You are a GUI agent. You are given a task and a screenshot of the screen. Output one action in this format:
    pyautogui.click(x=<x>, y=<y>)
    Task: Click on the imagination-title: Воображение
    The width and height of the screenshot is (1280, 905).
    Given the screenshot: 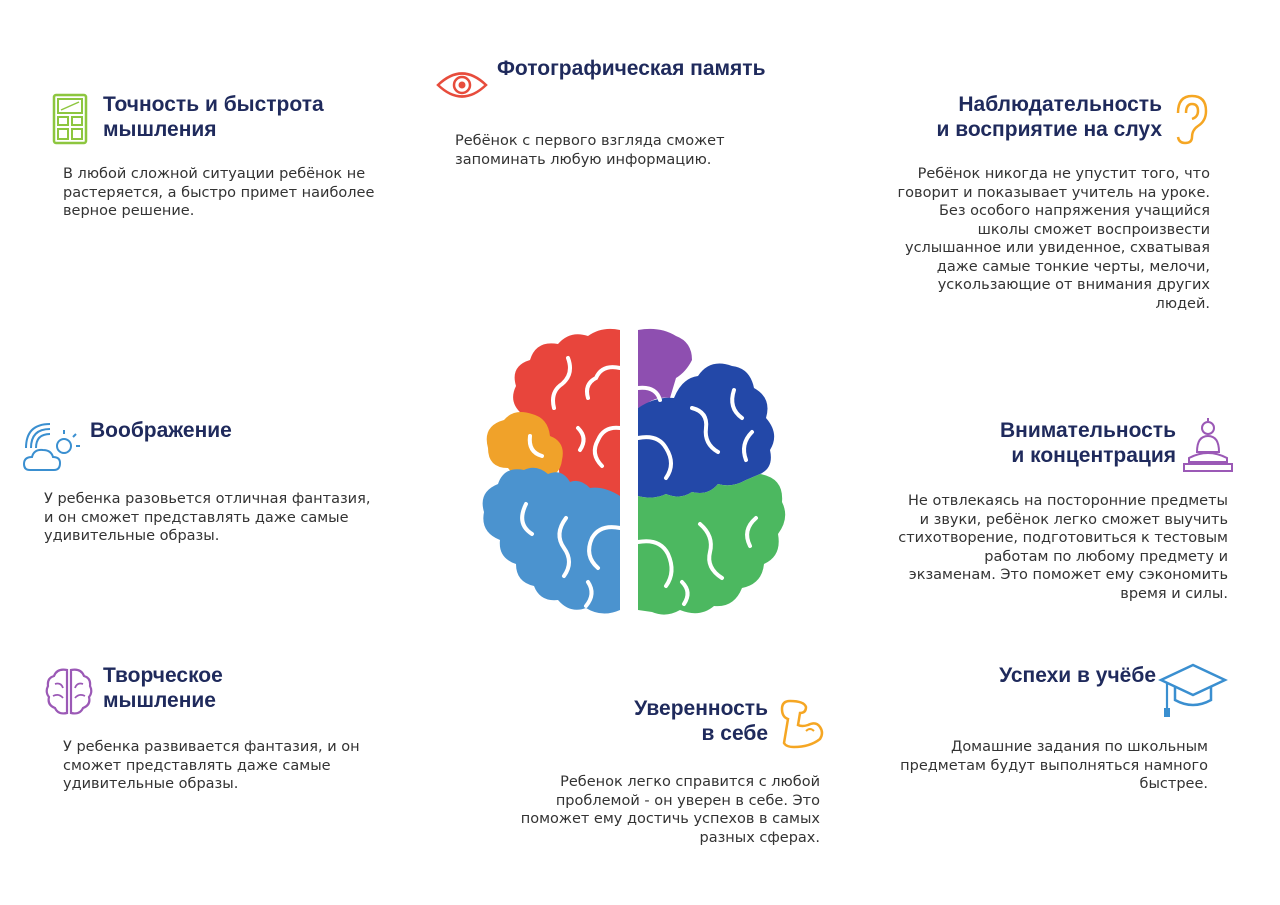 What is the action you would take?
    pyautogui.click(x=161, y=430)
    